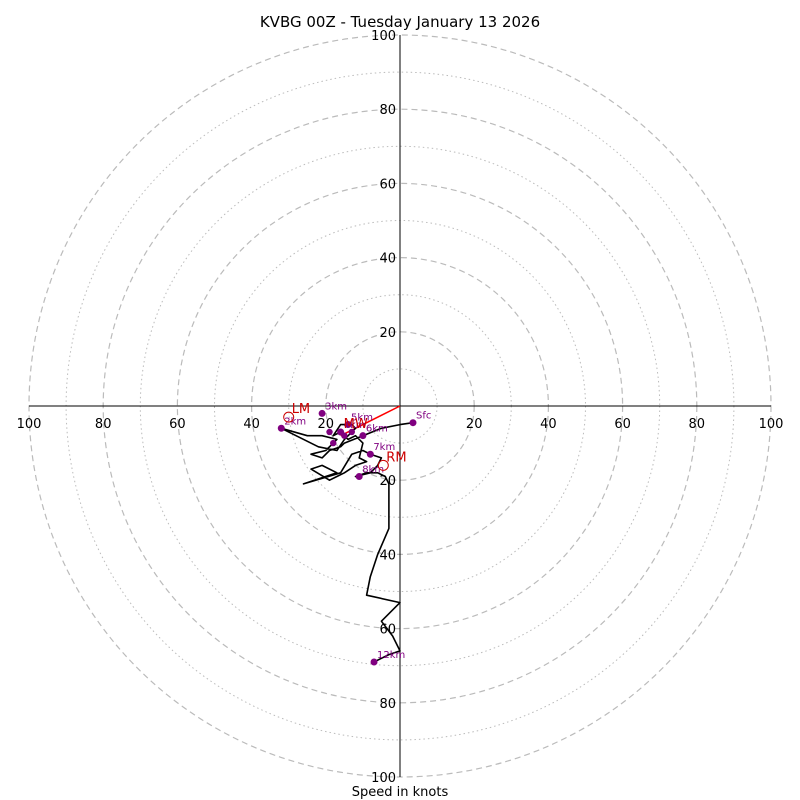 The image size is (800, 800). I want to click on height-label-6km: 6km, so click(377, 429).